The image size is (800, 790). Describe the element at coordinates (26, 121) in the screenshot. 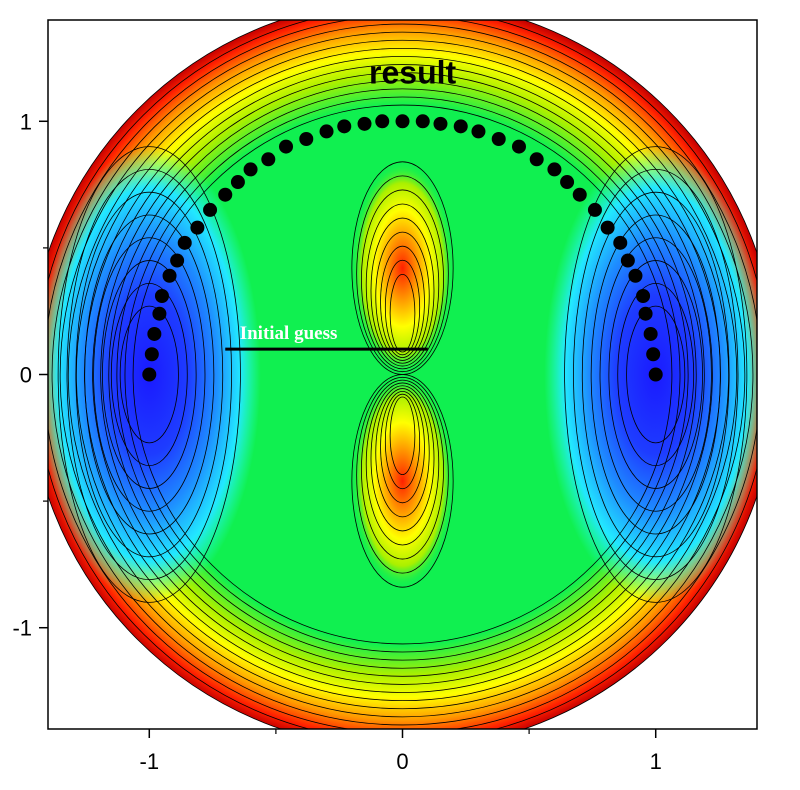

I see `y-tick-label: 1` at that location.